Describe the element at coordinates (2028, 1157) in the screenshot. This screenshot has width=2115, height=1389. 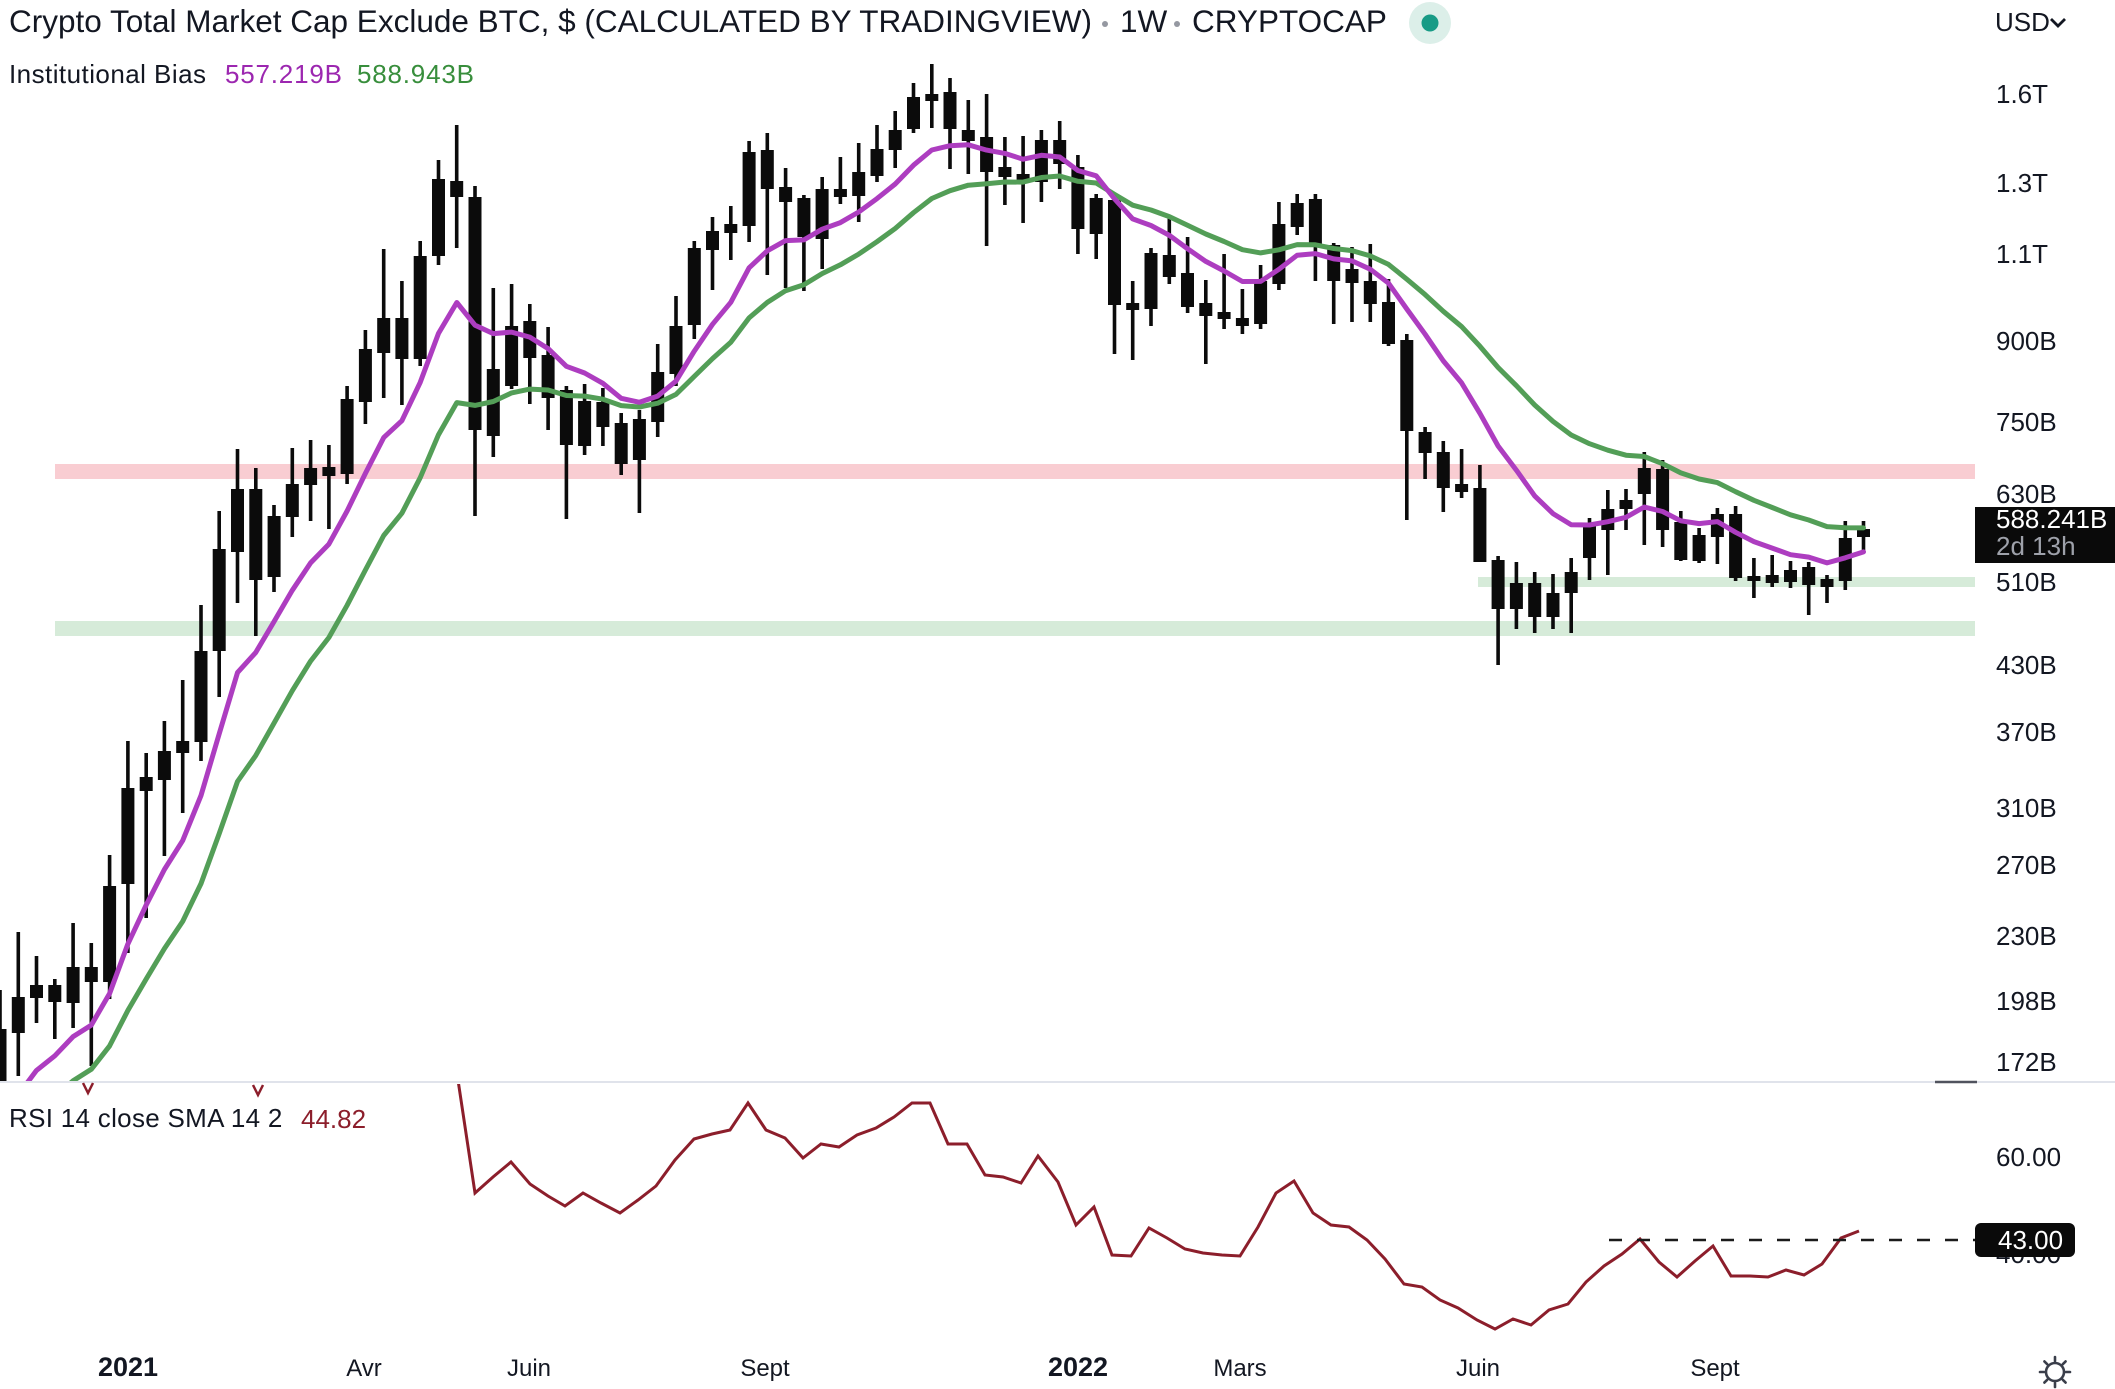
I see `svg-text: 60.00` at that location.